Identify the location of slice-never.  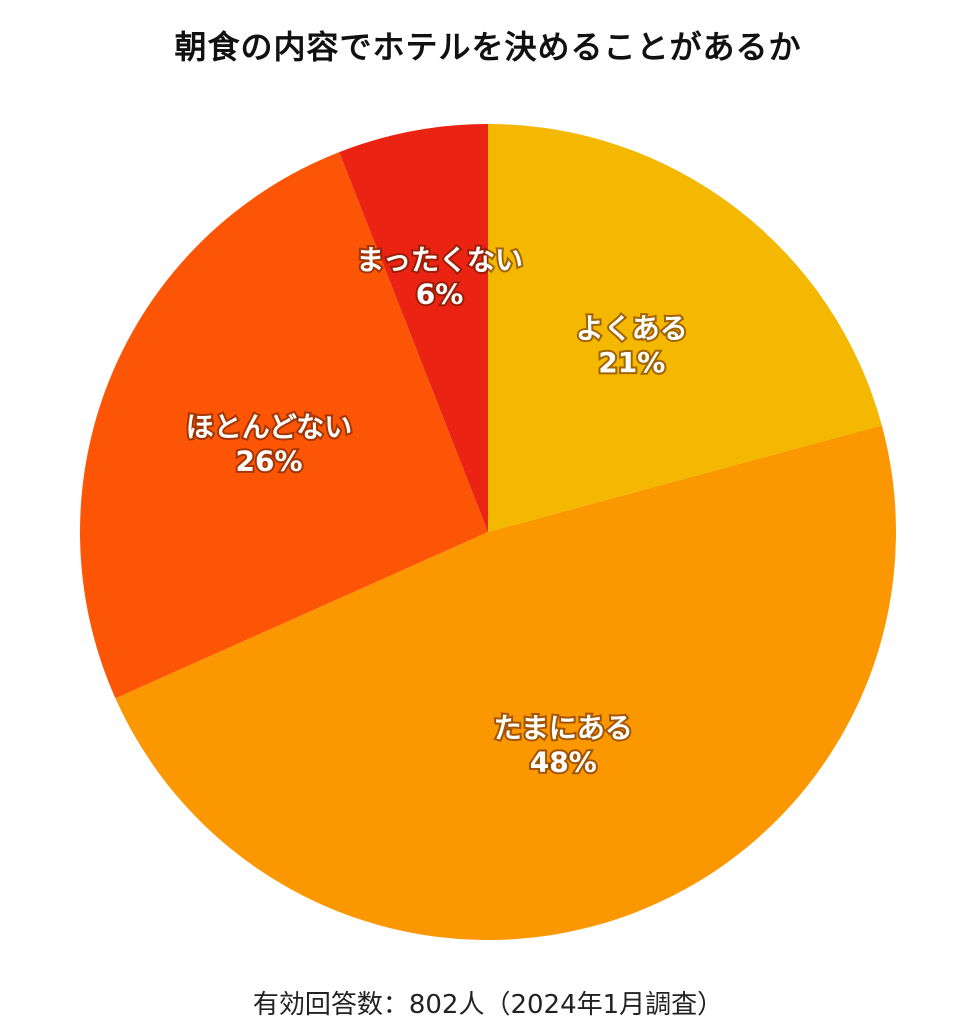
(413, 328).